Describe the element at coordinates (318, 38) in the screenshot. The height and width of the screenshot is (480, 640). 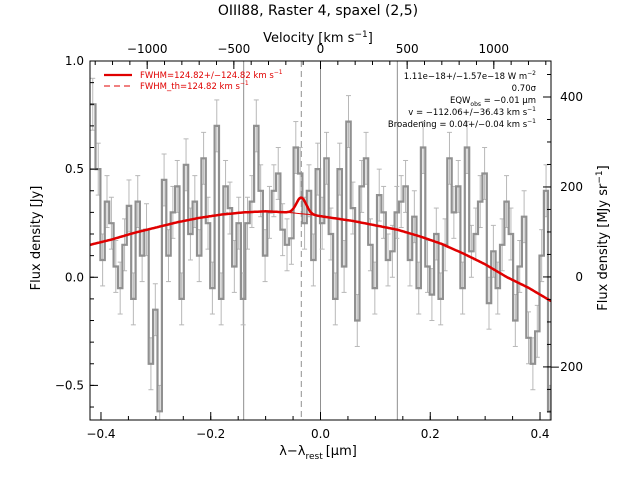
I see `velocity-axis-label: Velocity [km s−1]` at that location.